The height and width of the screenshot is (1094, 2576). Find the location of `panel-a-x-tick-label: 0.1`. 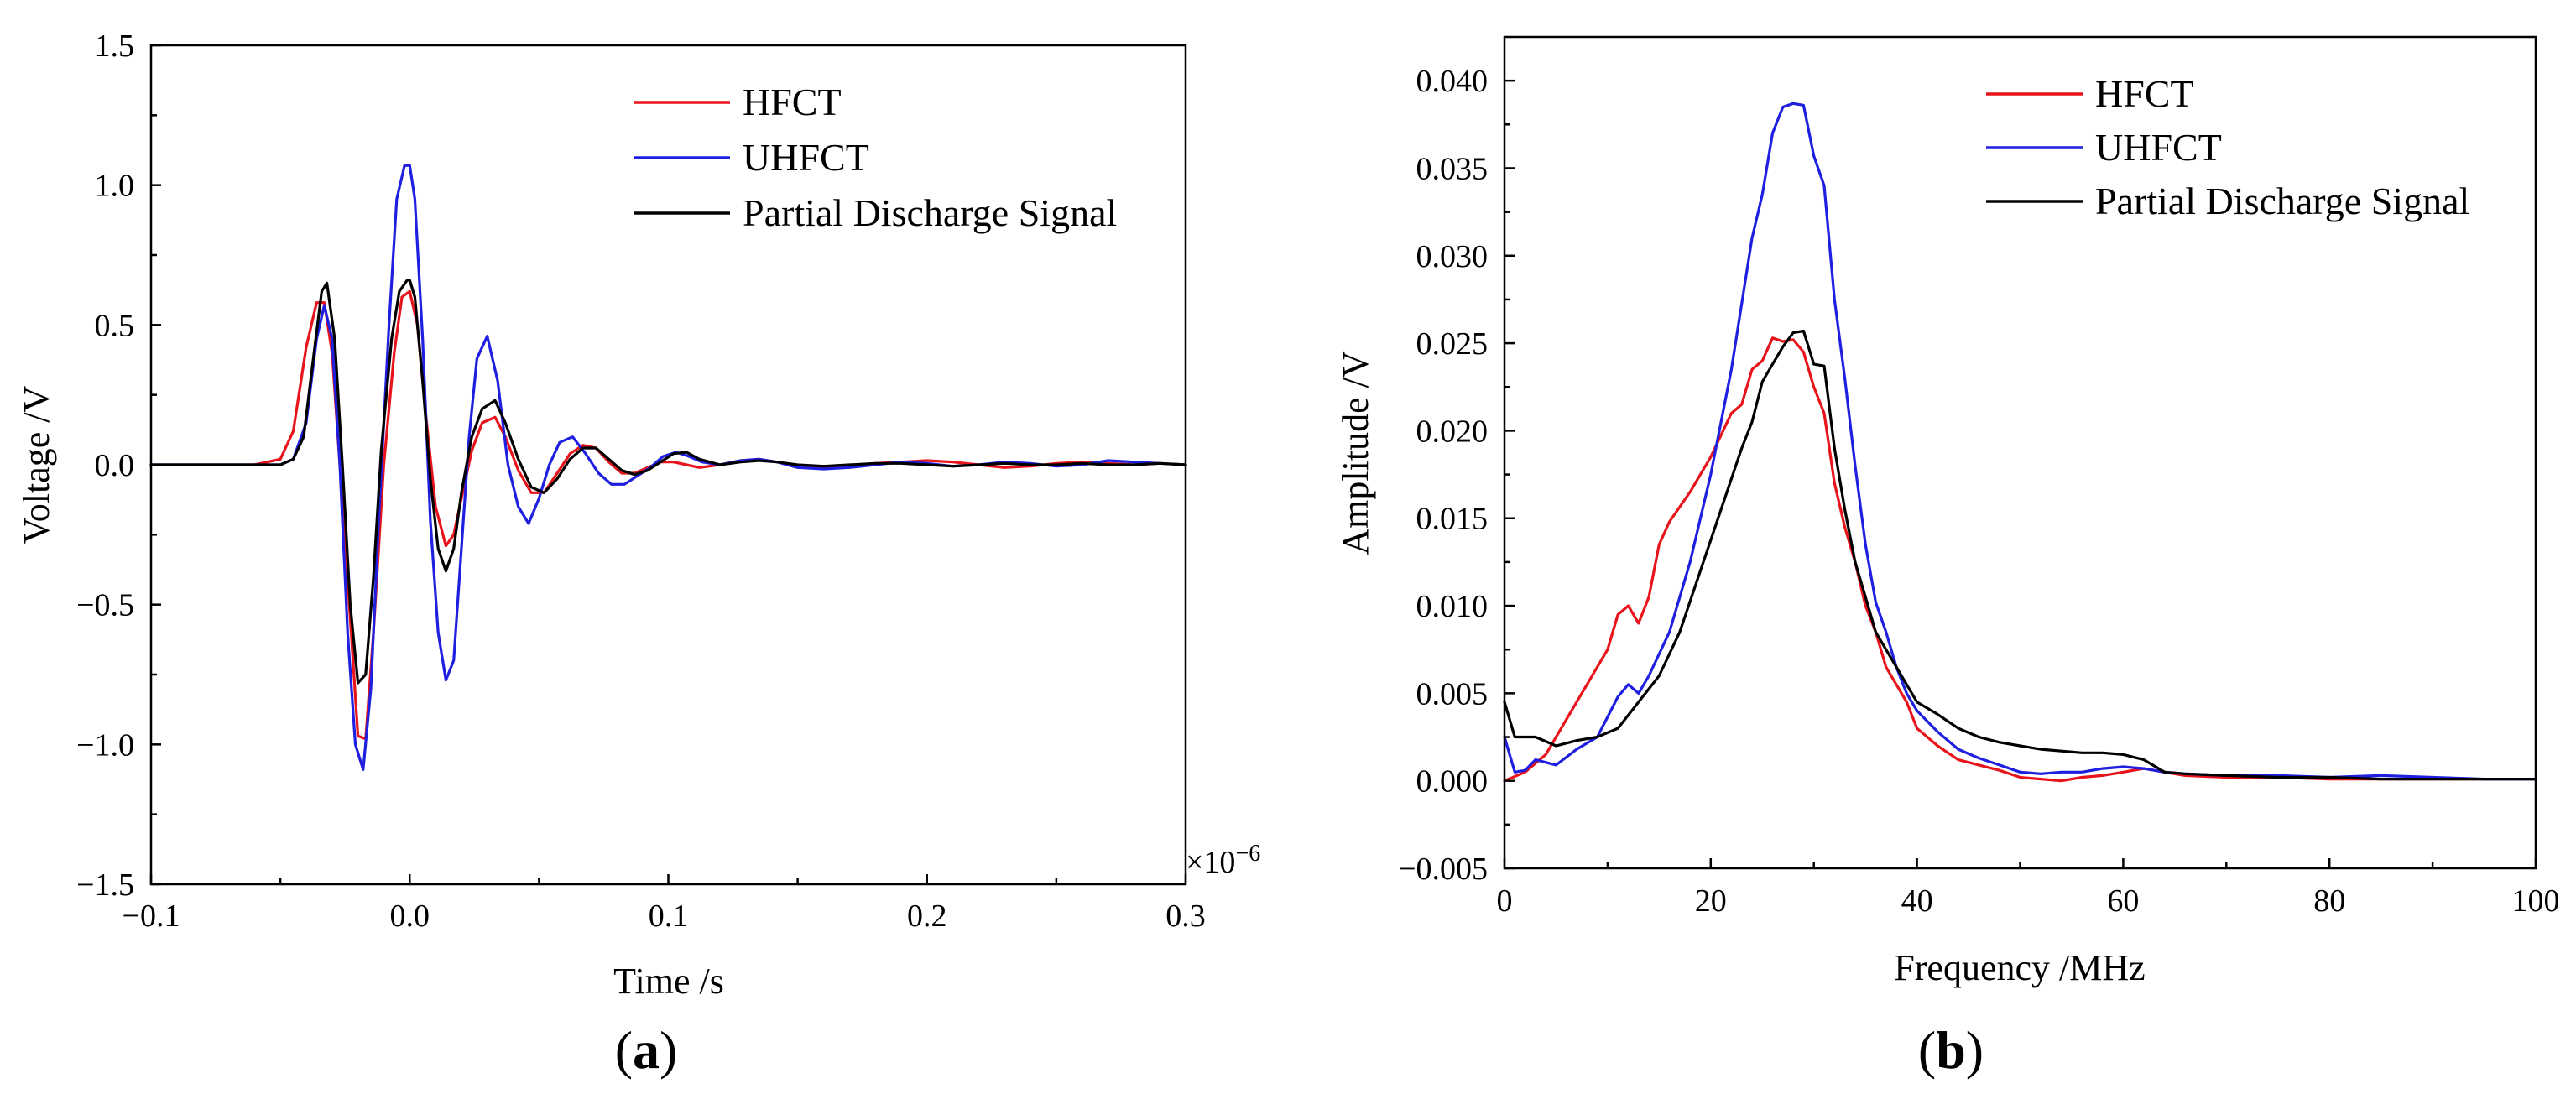

panel-a-x-tick-label: 0.1 is located at coordinates (669, 916).